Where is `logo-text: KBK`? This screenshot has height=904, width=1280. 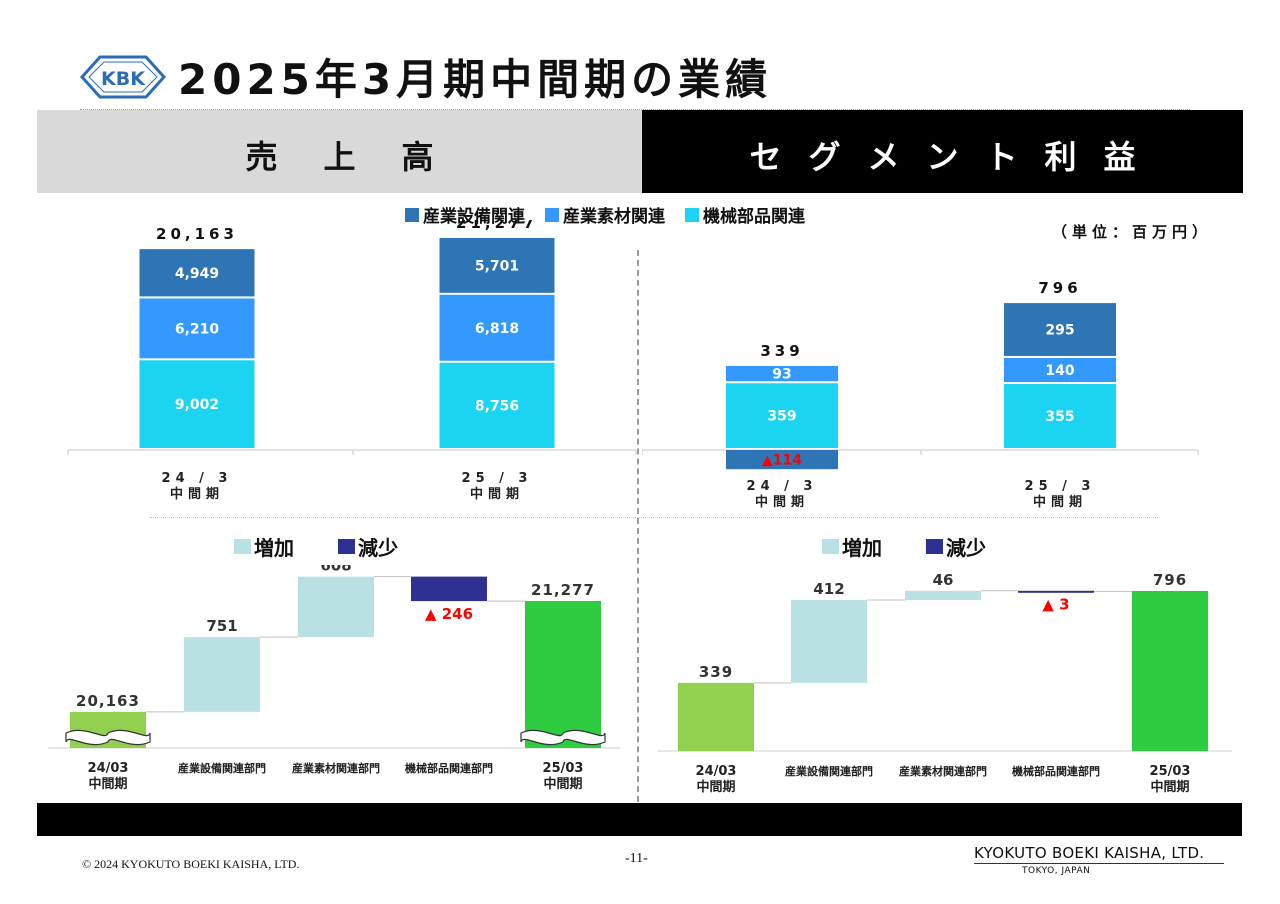
logo-text: KBK is located at coordinates (123, 79).